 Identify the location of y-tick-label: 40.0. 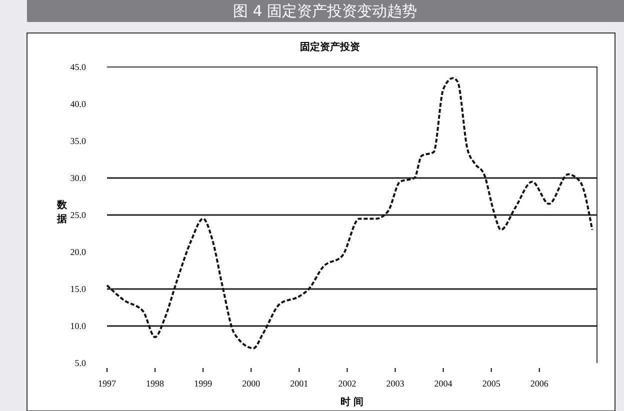
(78, 103).